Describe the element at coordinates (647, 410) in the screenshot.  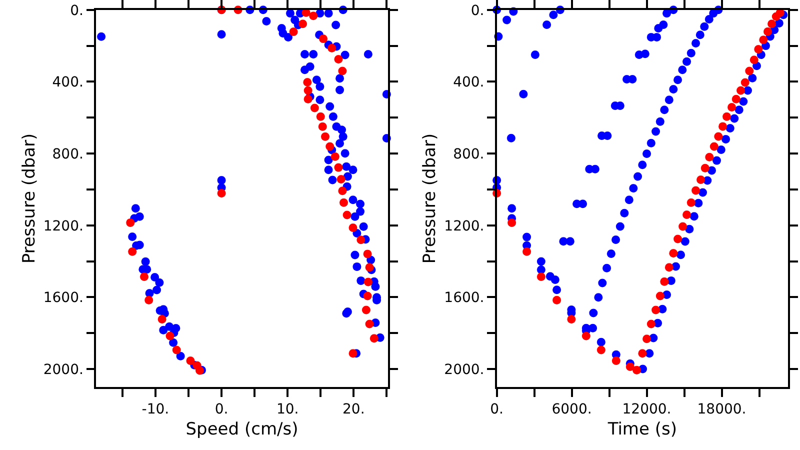
I see `x-tick-label: 12000.` at that location.